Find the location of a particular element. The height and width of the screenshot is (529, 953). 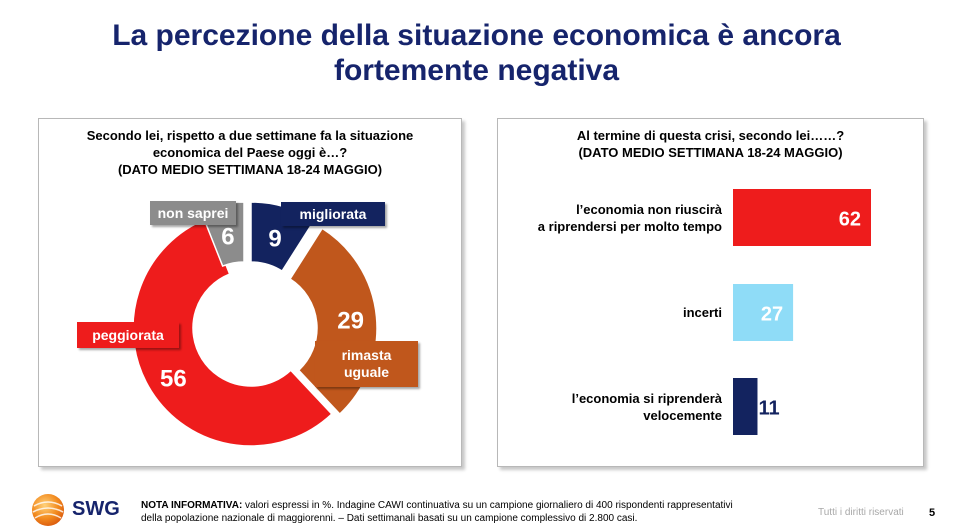

donut-label-line: rimasta is located at coordinates (366, 355).